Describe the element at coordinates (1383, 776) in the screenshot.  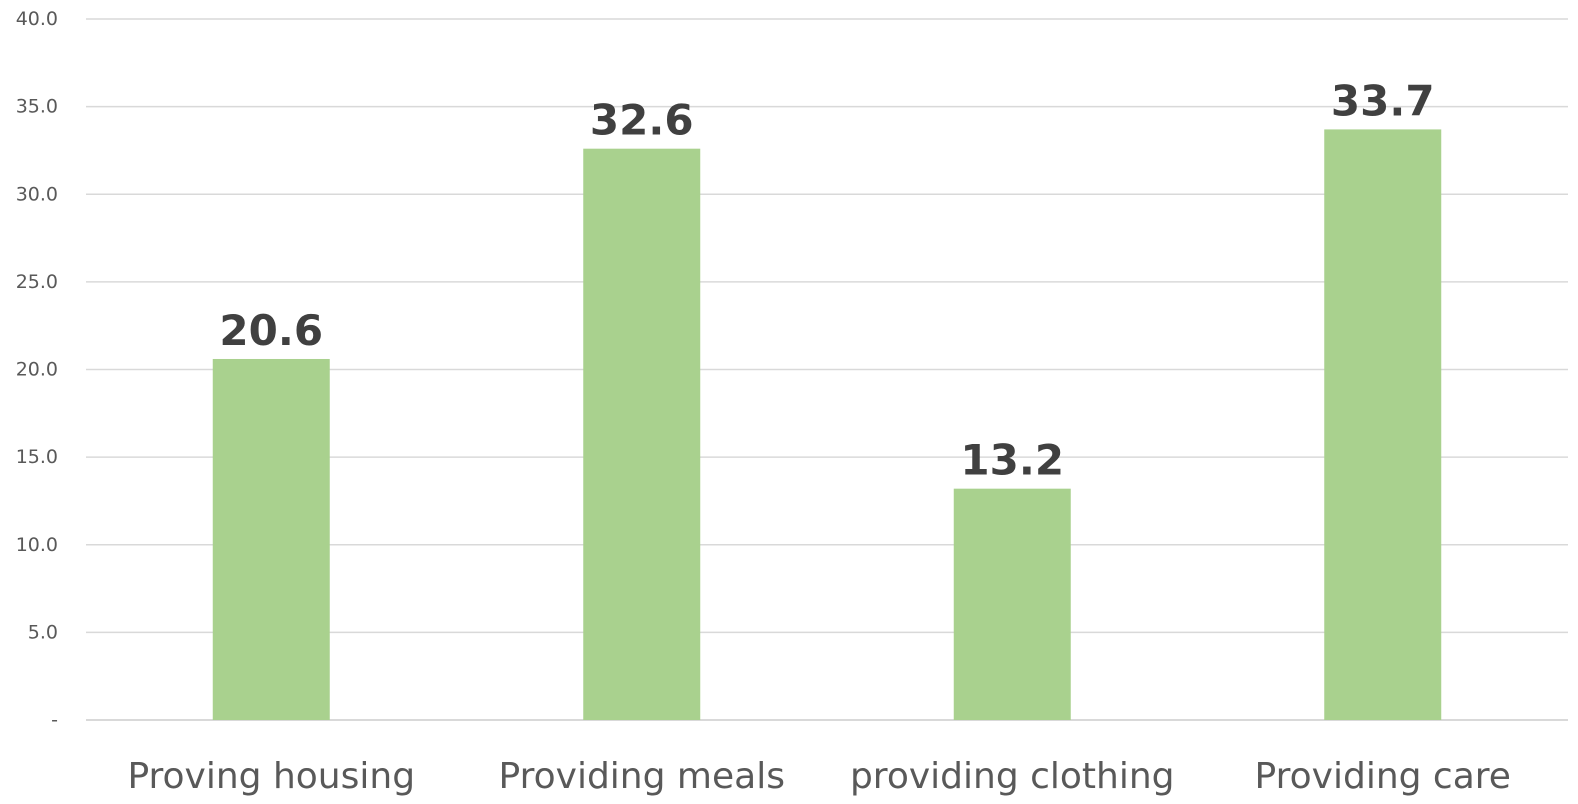
I see `x-tick-label: Providing care` at that location.